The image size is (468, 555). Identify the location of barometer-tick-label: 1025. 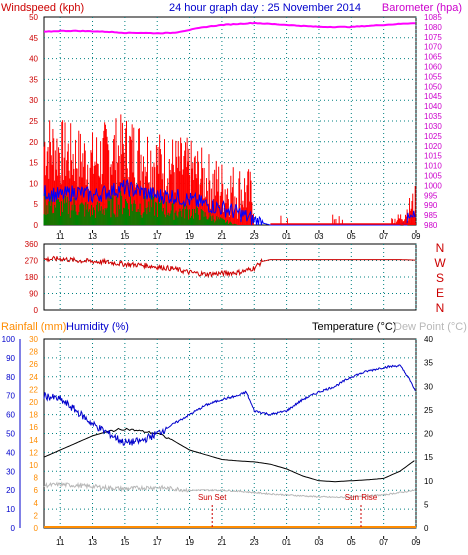
(433, 136).